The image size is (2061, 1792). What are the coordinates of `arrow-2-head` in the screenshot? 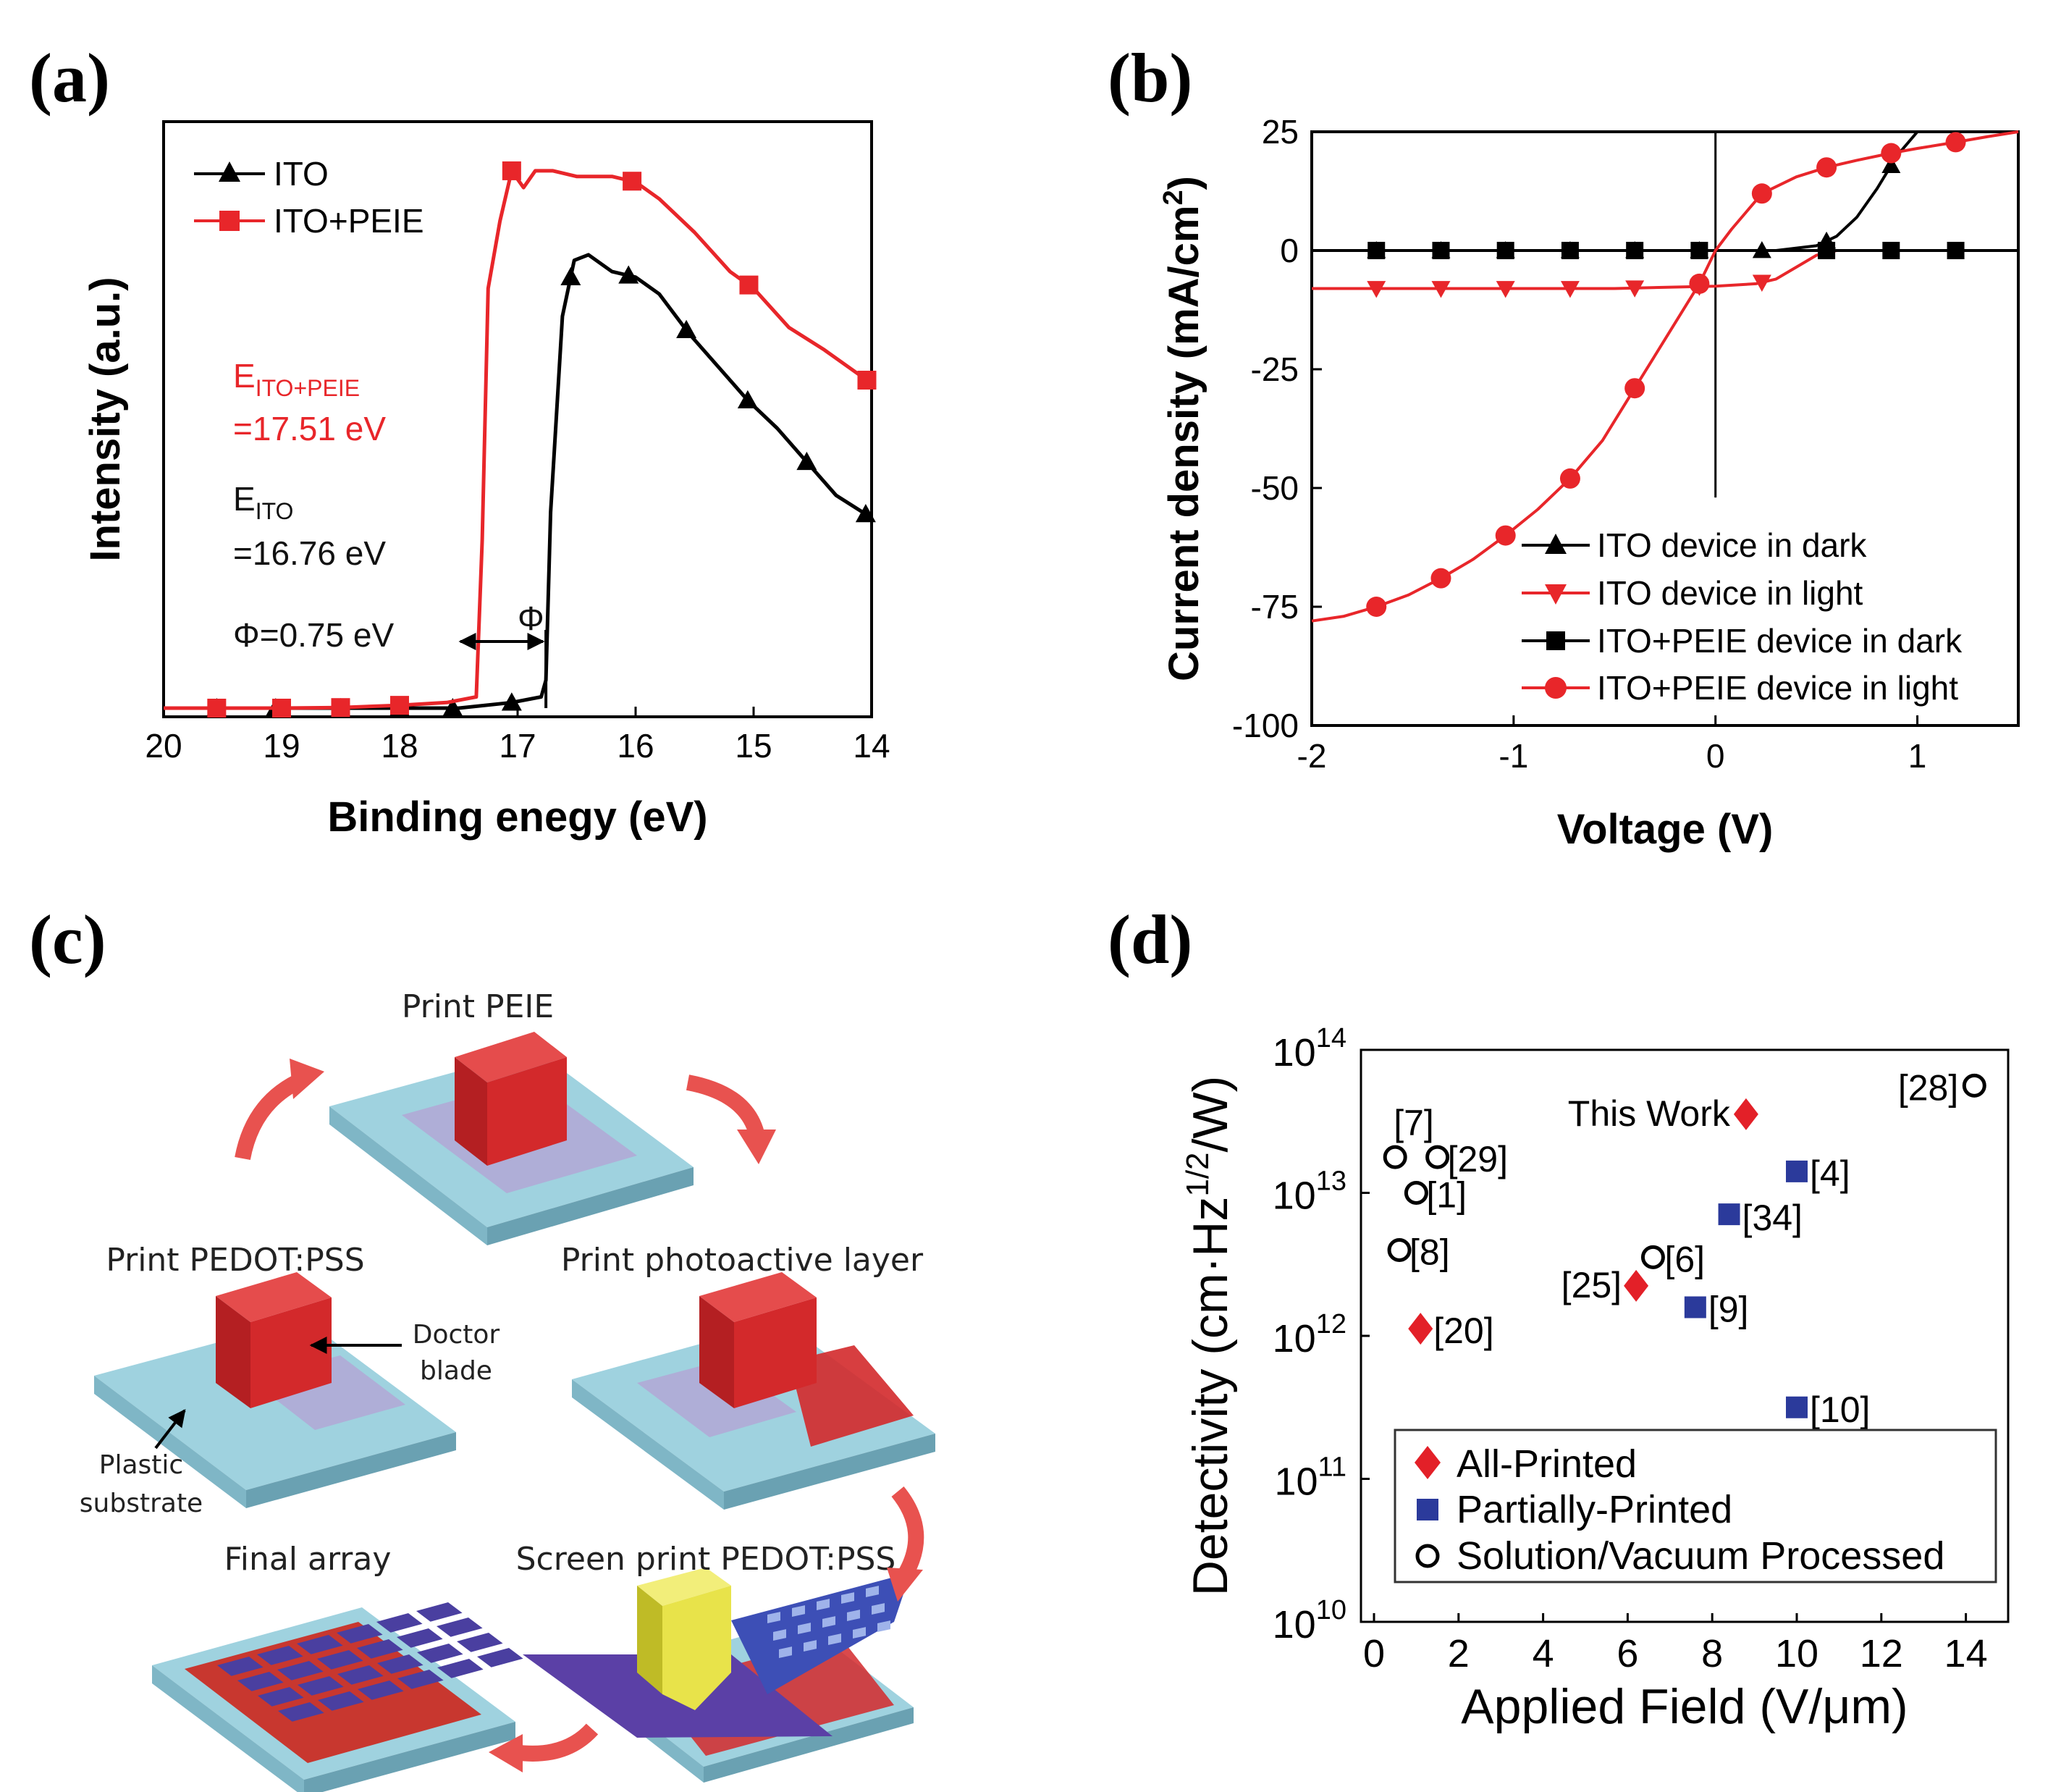 It's located at (756, 1147).